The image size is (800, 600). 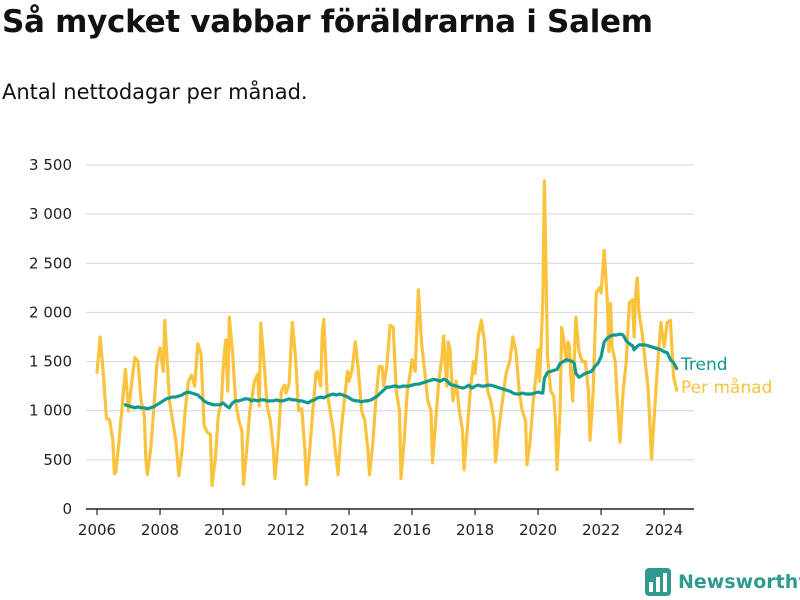 What do you see at coordinates (726, 387) in the screenshot?
I see `series-label-monthly: Per månad` at bounding box center [726, 387].